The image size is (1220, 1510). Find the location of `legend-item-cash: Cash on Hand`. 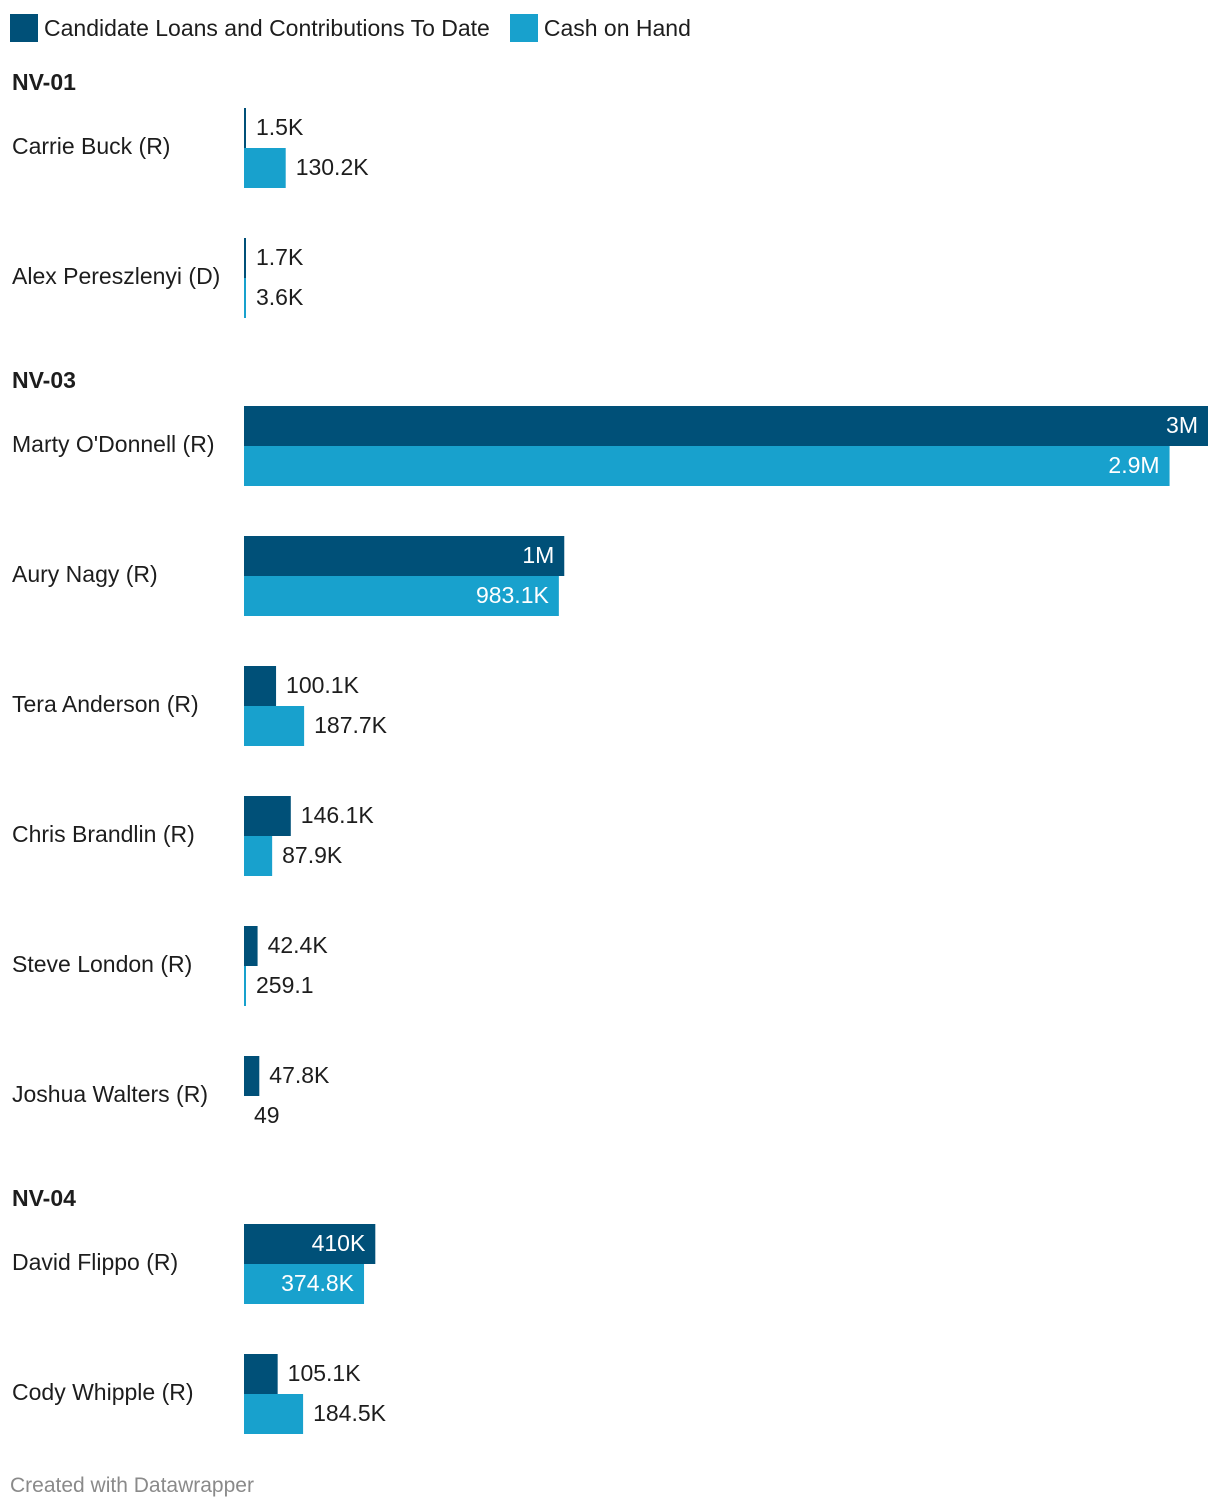

legend-item-cash: Cash on Hand is located at coordinates (600, 28).